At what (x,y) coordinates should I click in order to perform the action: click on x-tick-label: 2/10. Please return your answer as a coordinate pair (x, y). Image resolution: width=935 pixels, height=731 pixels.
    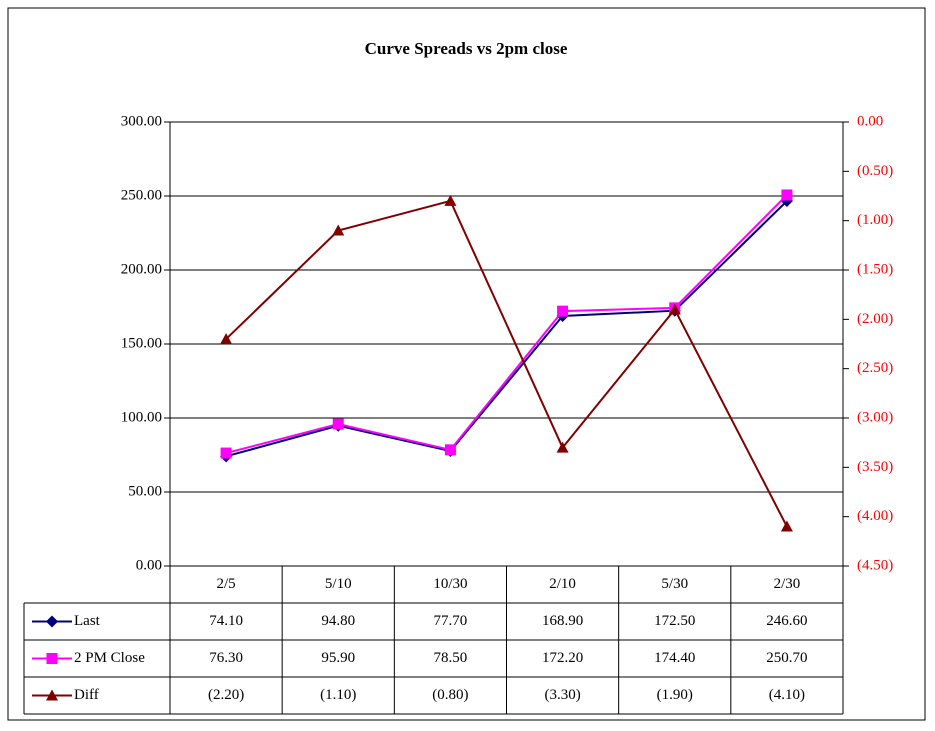
    Looking at the image, I should click on (562, 584).